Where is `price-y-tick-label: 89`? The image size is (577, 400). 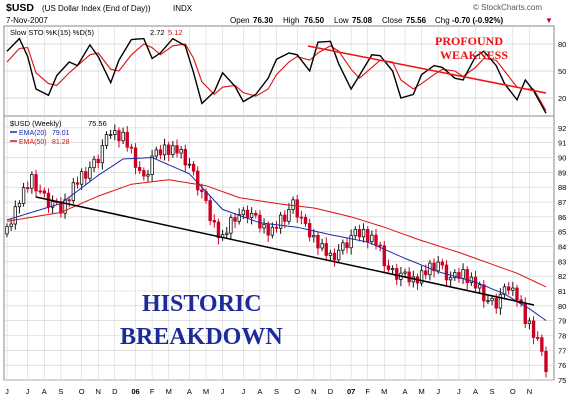 price-y-tick-label: 89 is located at coordinates (562, 172).